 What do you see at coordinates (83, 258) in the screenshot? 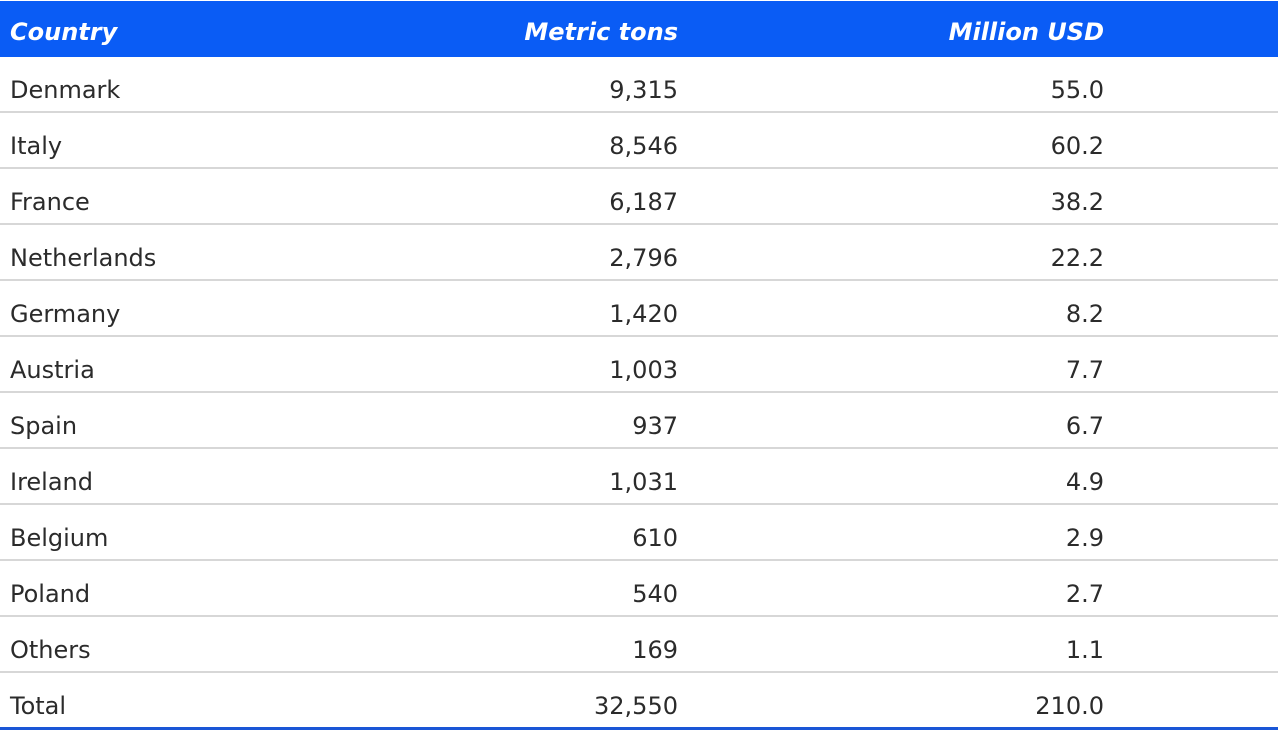
I see `cell-country: Netherlands` at bounding box center [83, 258].